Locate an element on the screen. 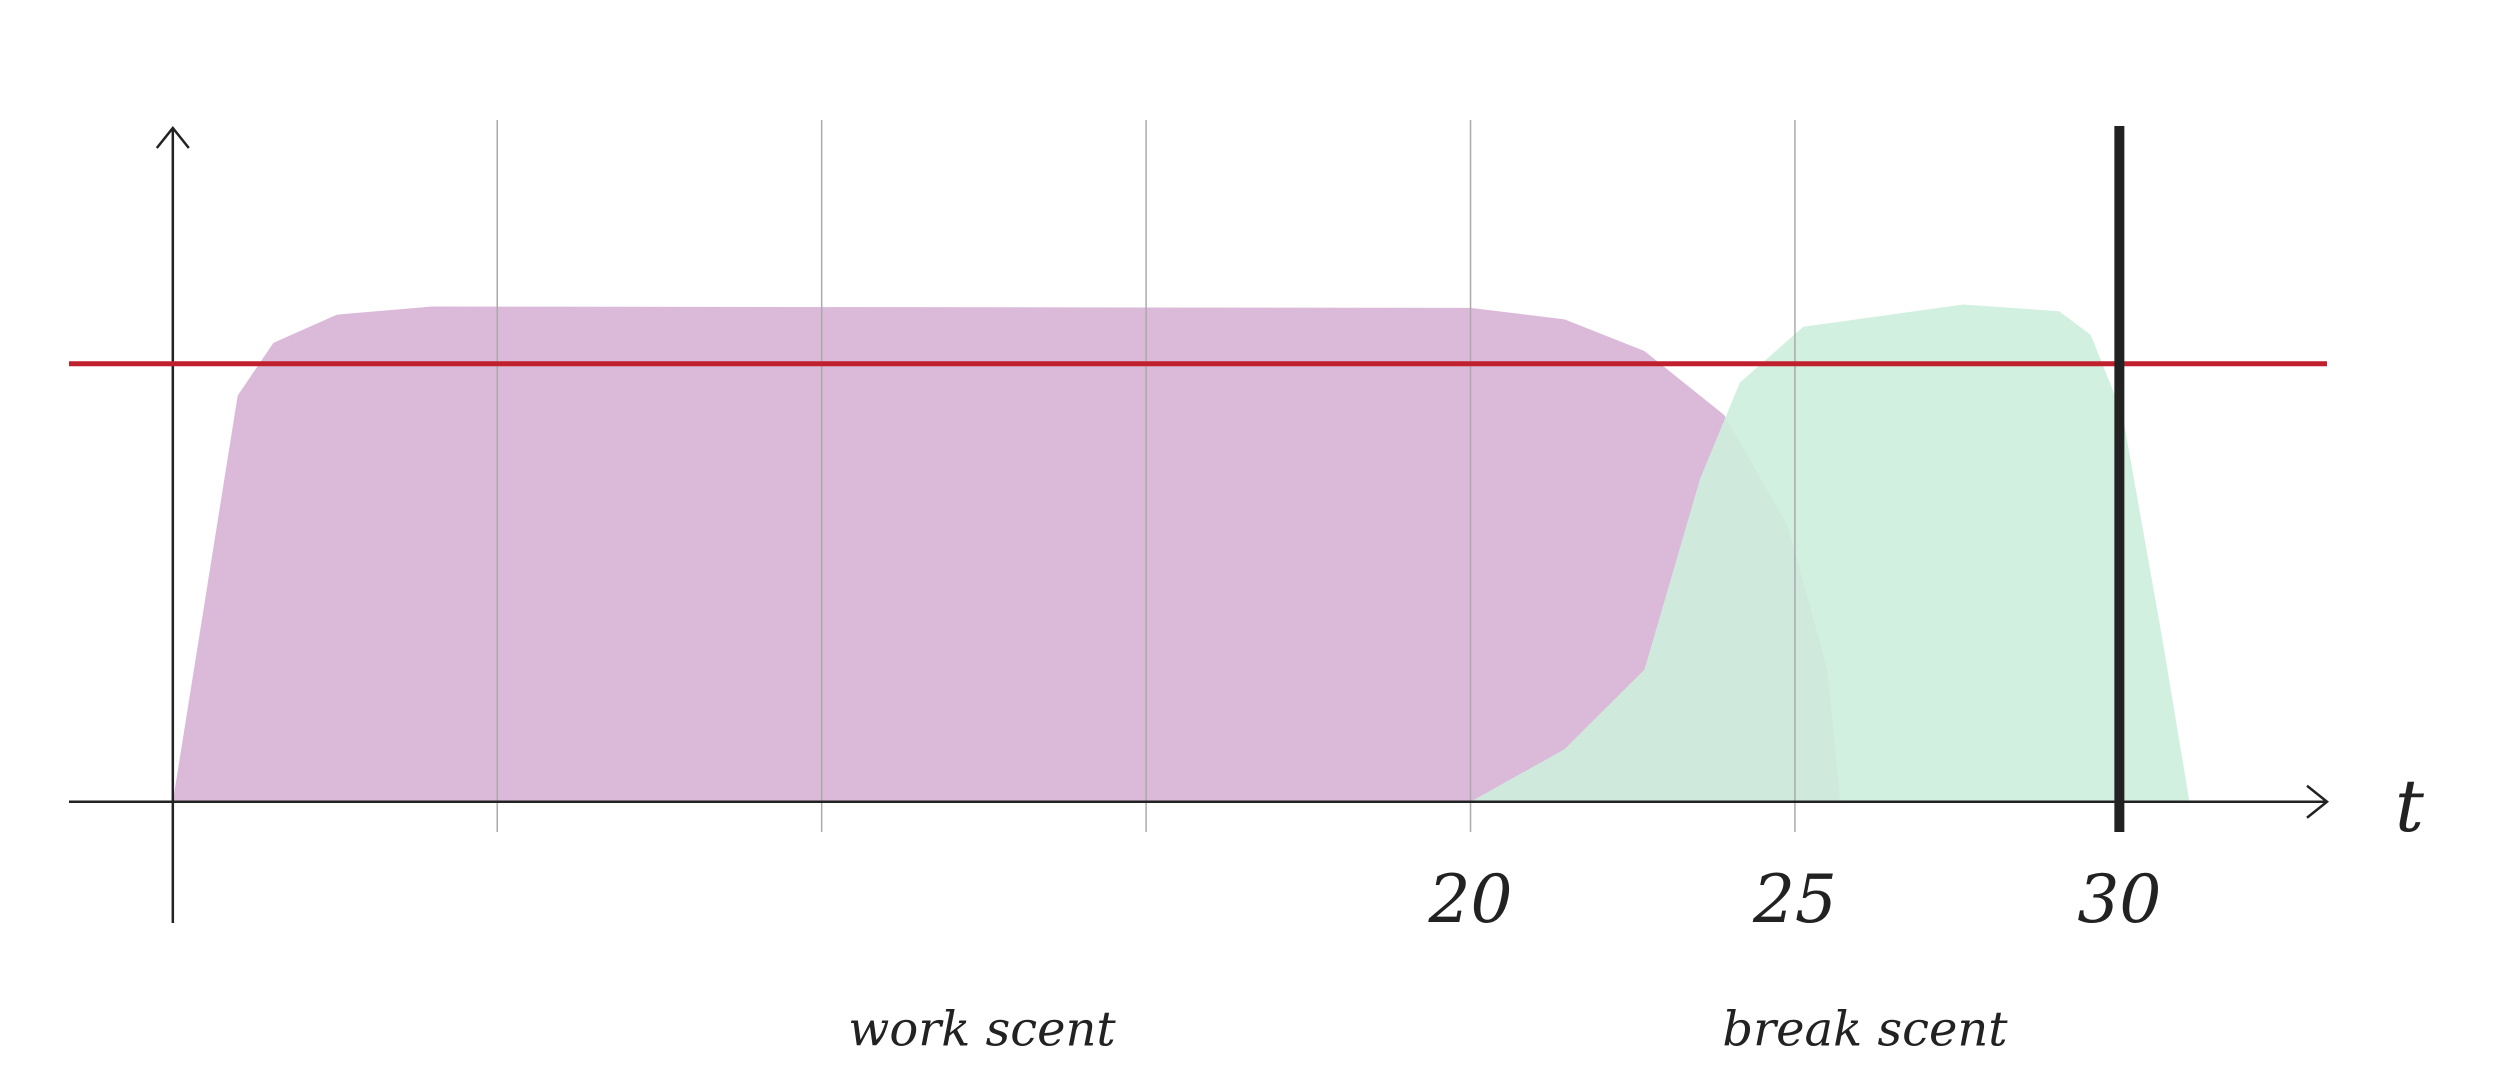 Image resolution: width=2500 pixels, height=1078 pixels. series-label: break scent is located at coordinates (1865, 1030).